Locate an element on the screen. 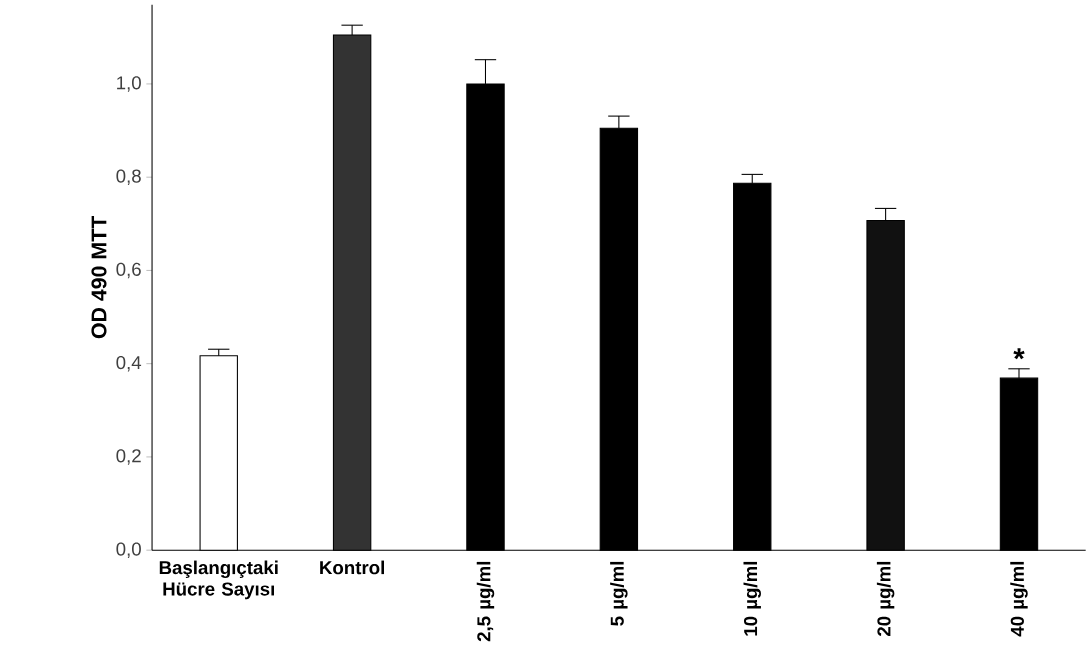  x-tick-label: 5 µg/ml is located at coordinates (619, 593).